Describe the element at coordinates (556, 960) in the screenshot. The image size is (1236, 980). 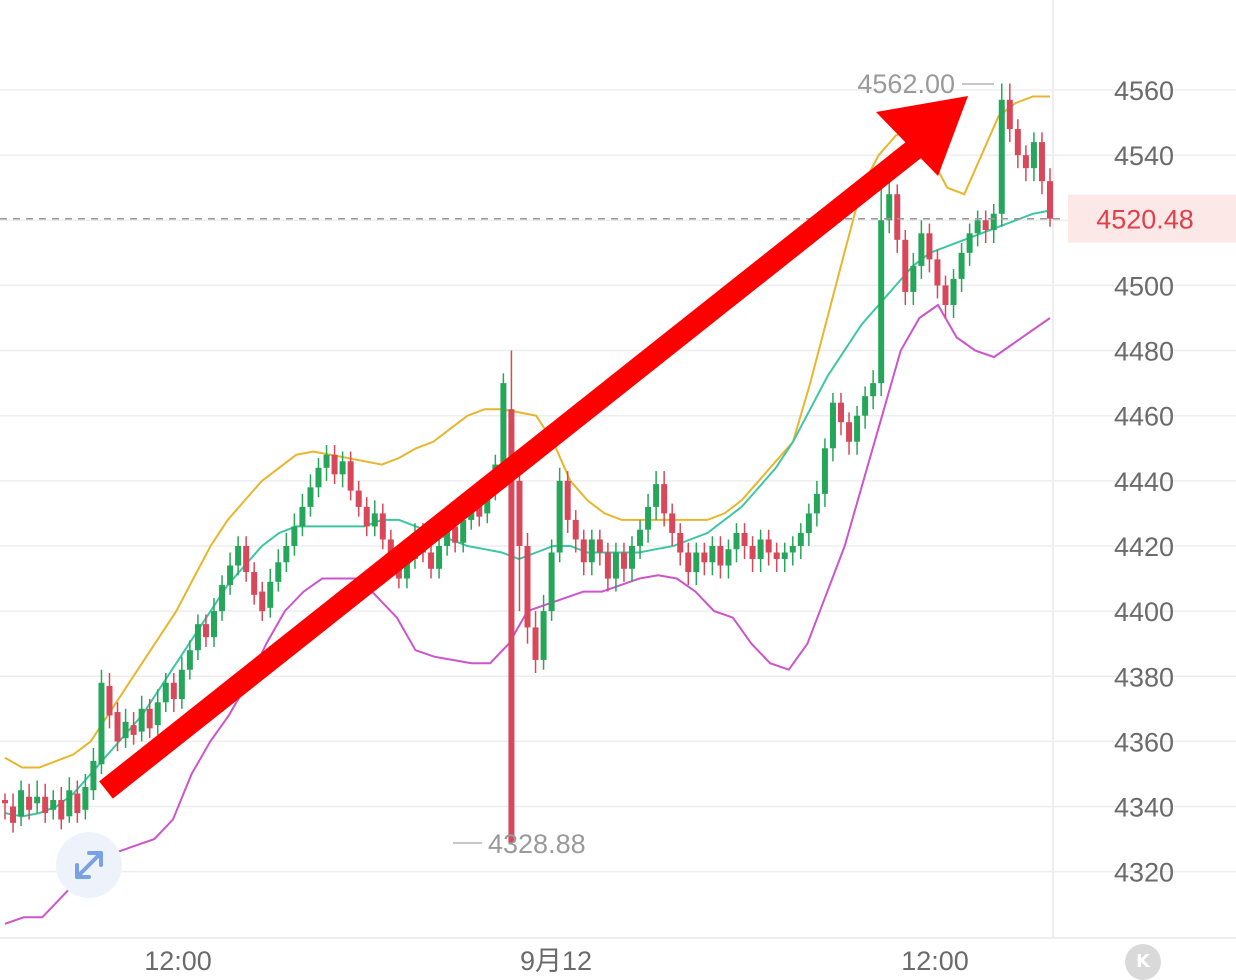
I see `x-tick-label: 9月12` at that location.